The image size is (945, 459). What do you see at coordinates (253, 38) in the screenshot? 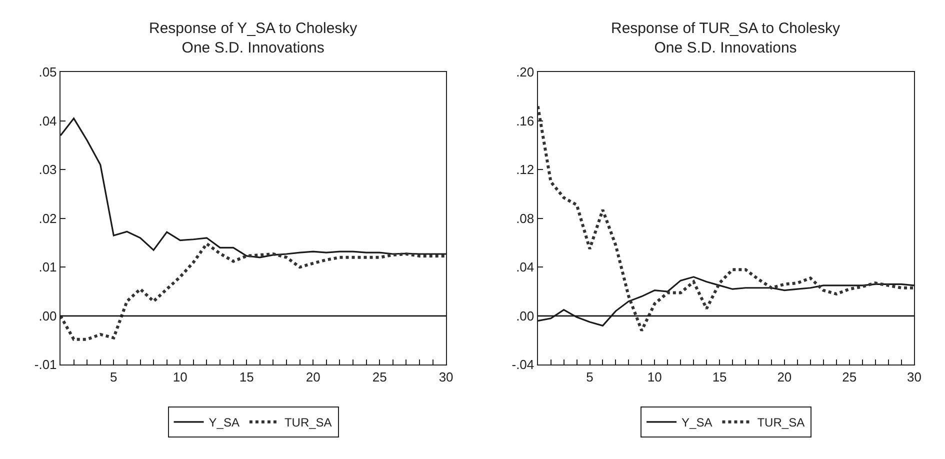
I see `chart-title: Response of Y_SA to Cholesky One S.D. Innovations` at bounding box center [253, 38].